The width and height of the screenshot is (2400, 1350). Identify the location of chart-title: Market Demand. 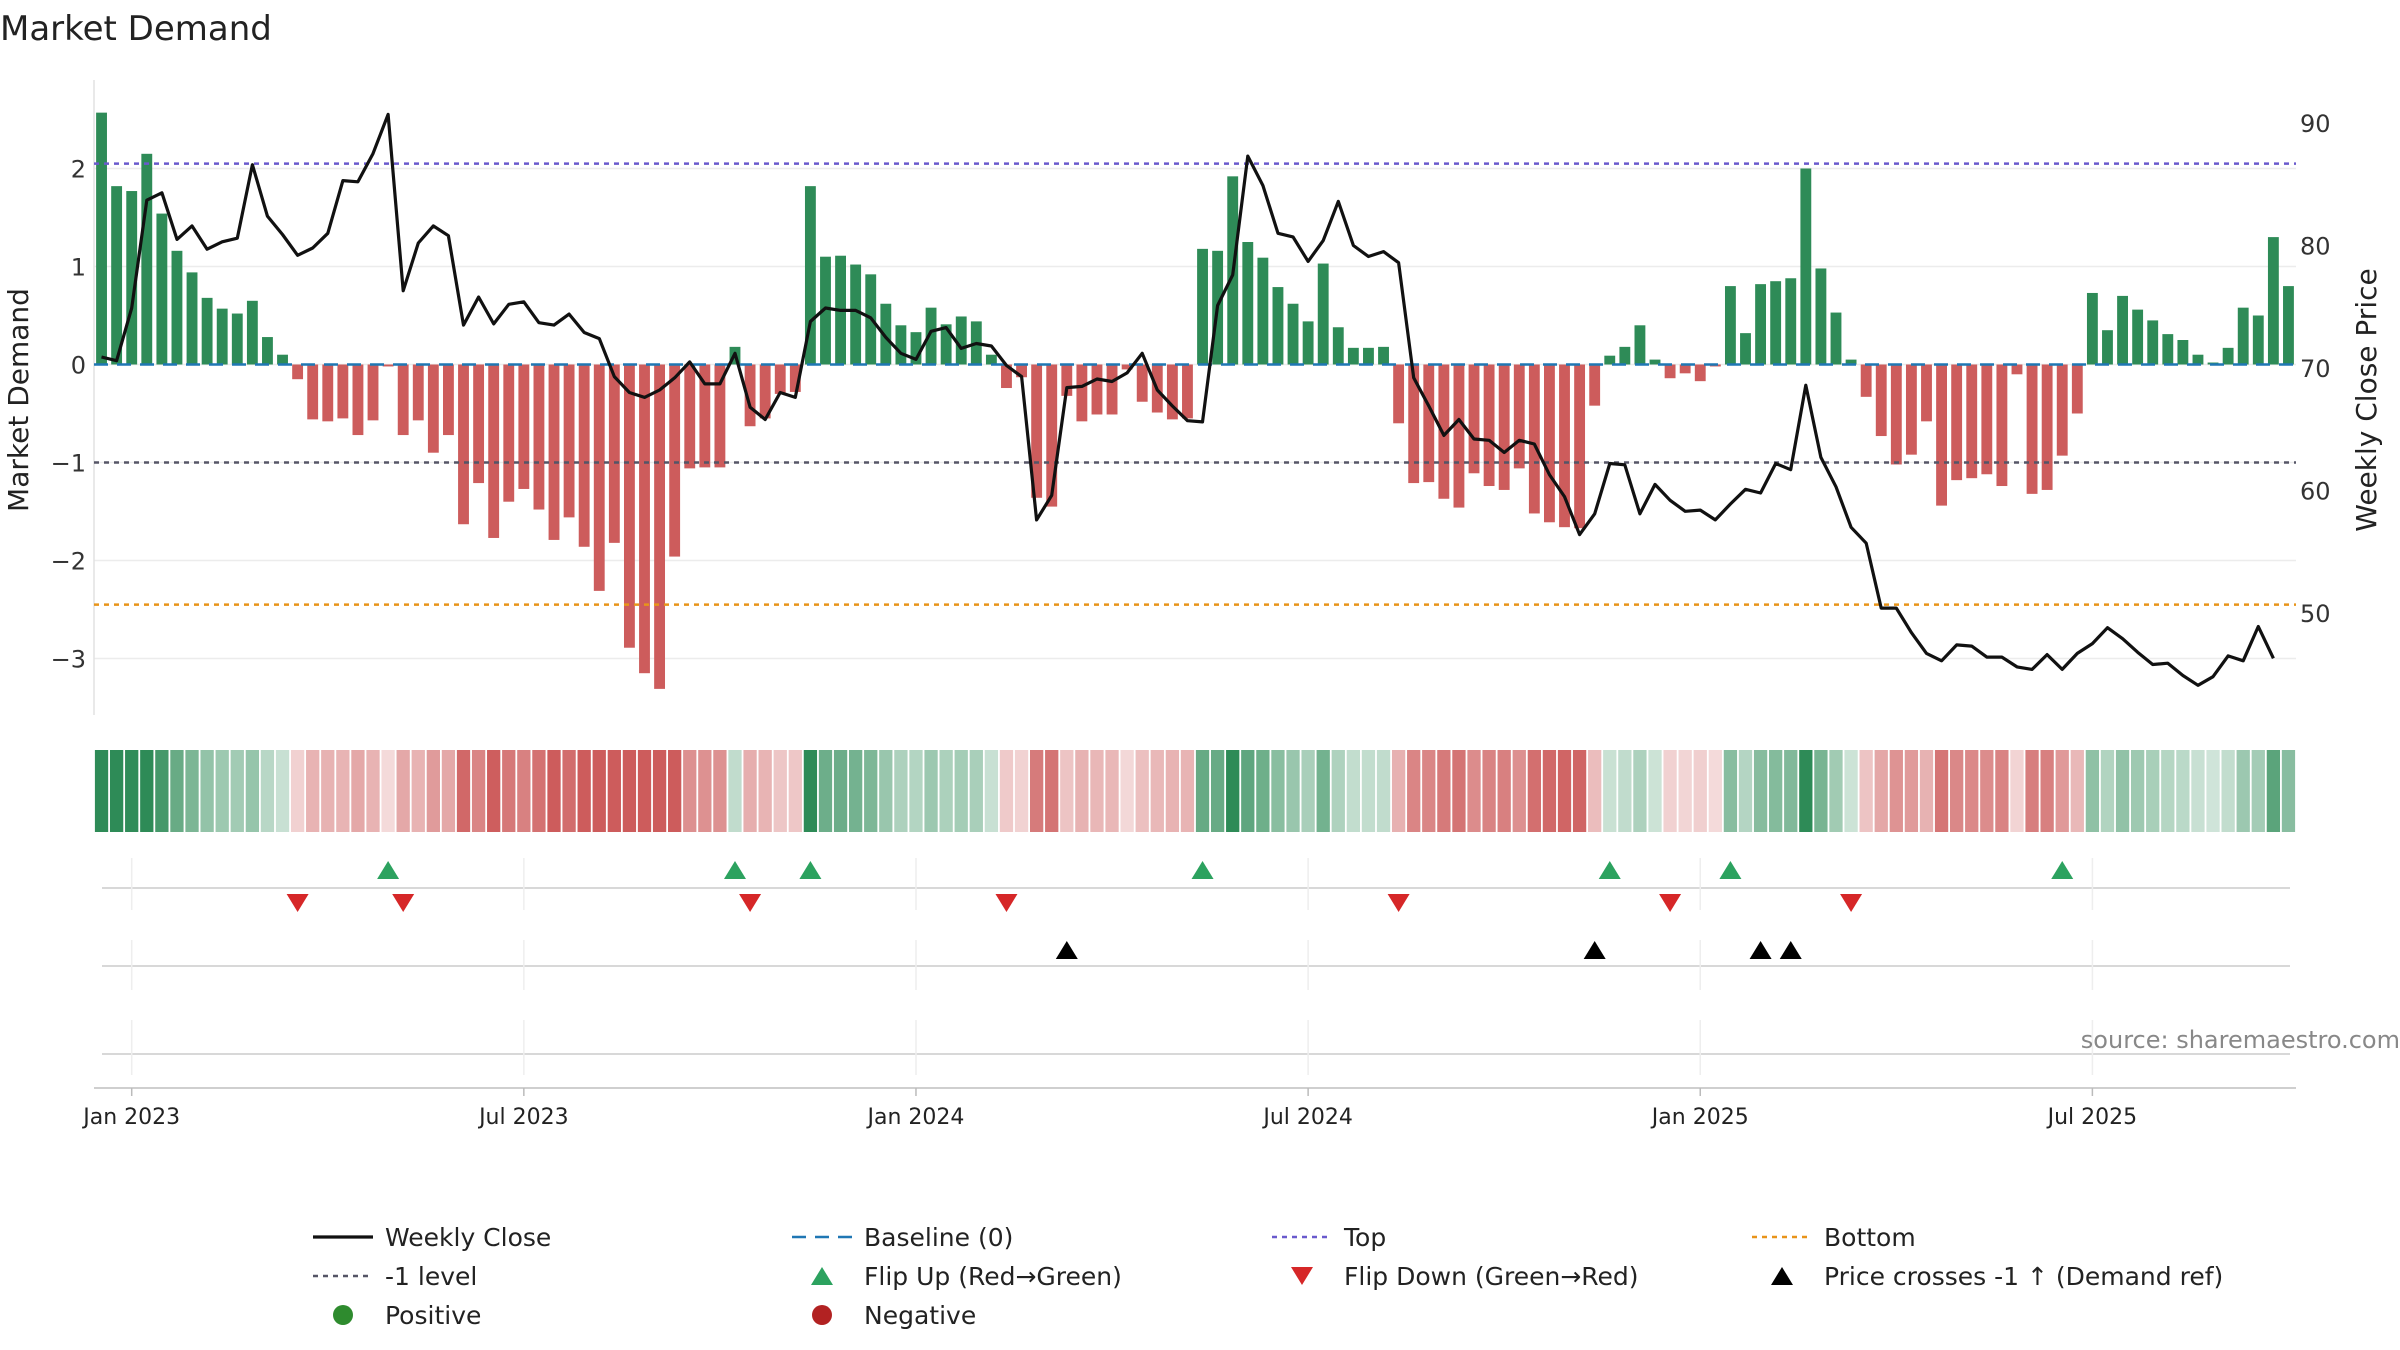
(136, 29).